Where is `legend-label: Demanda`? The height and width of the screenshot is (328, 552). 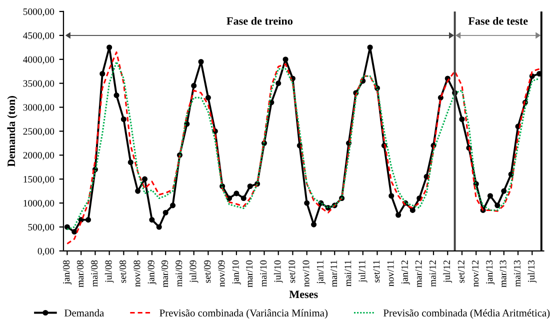
legend-label: Demanda is located at coordinates (84, 313).